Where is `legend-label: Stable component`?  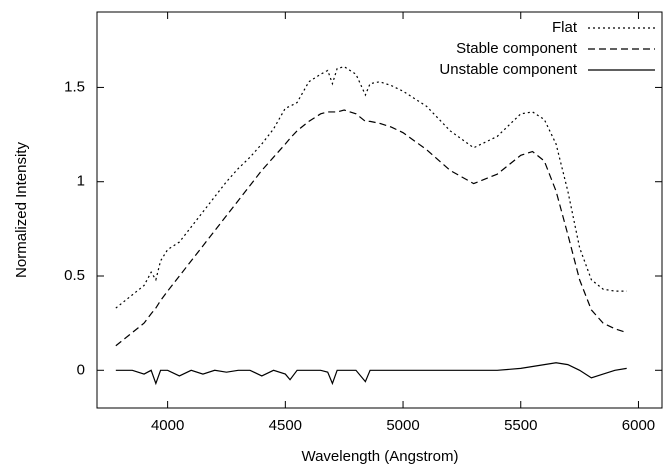
legend-label: Stable component is located at coordinates (517, 48).